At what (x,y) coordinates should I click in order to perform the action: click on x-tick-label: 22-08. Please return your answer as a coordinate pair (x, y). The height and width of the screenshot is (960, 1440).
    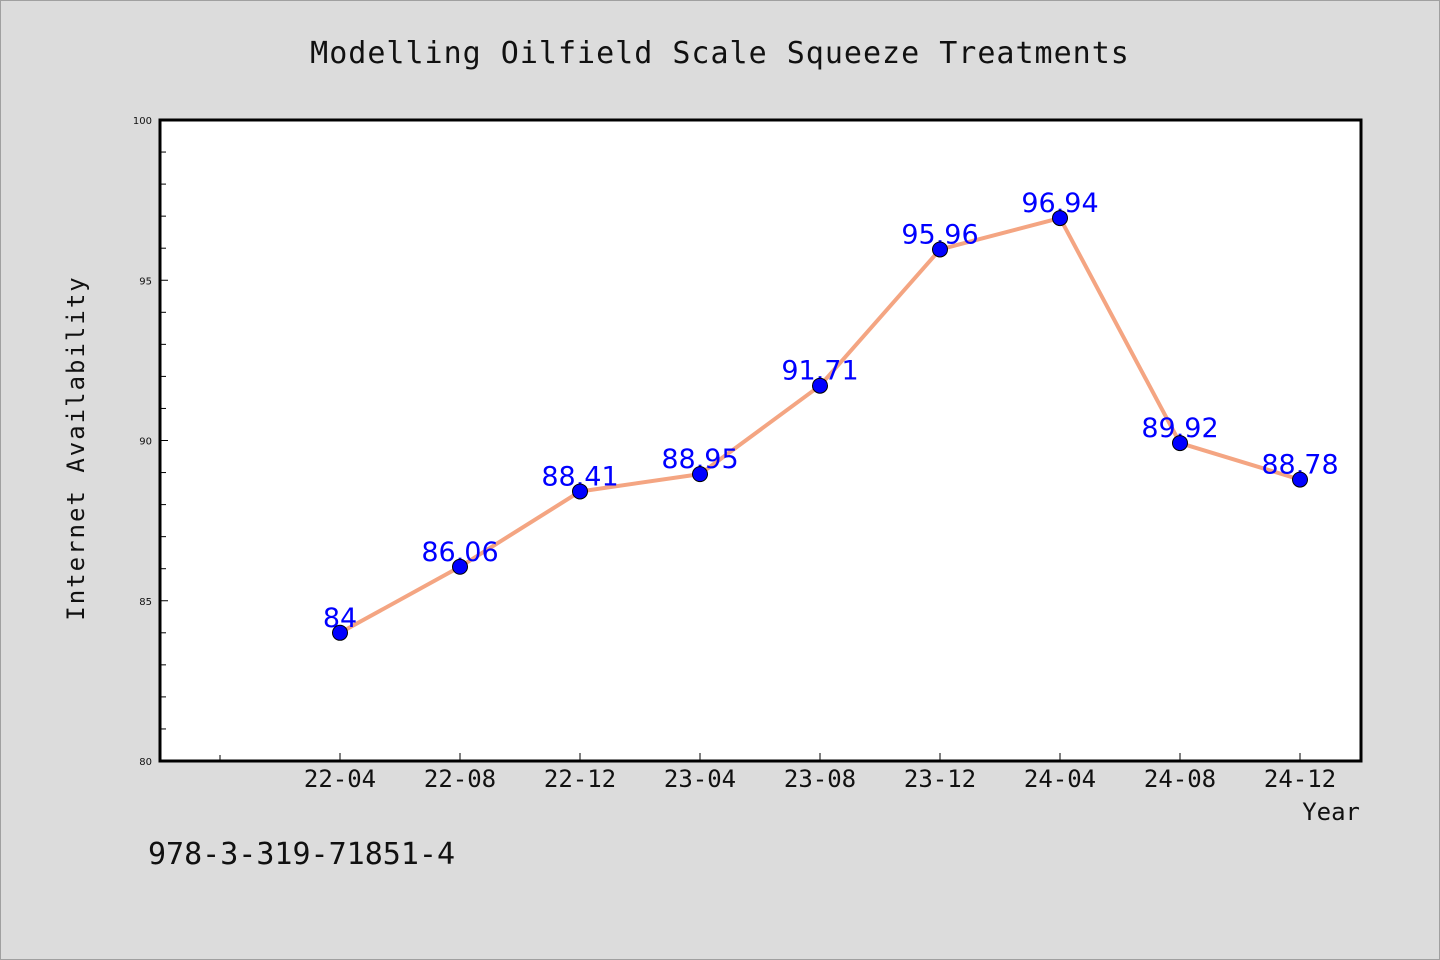
    Looking at the image, I should click on (460, 779).